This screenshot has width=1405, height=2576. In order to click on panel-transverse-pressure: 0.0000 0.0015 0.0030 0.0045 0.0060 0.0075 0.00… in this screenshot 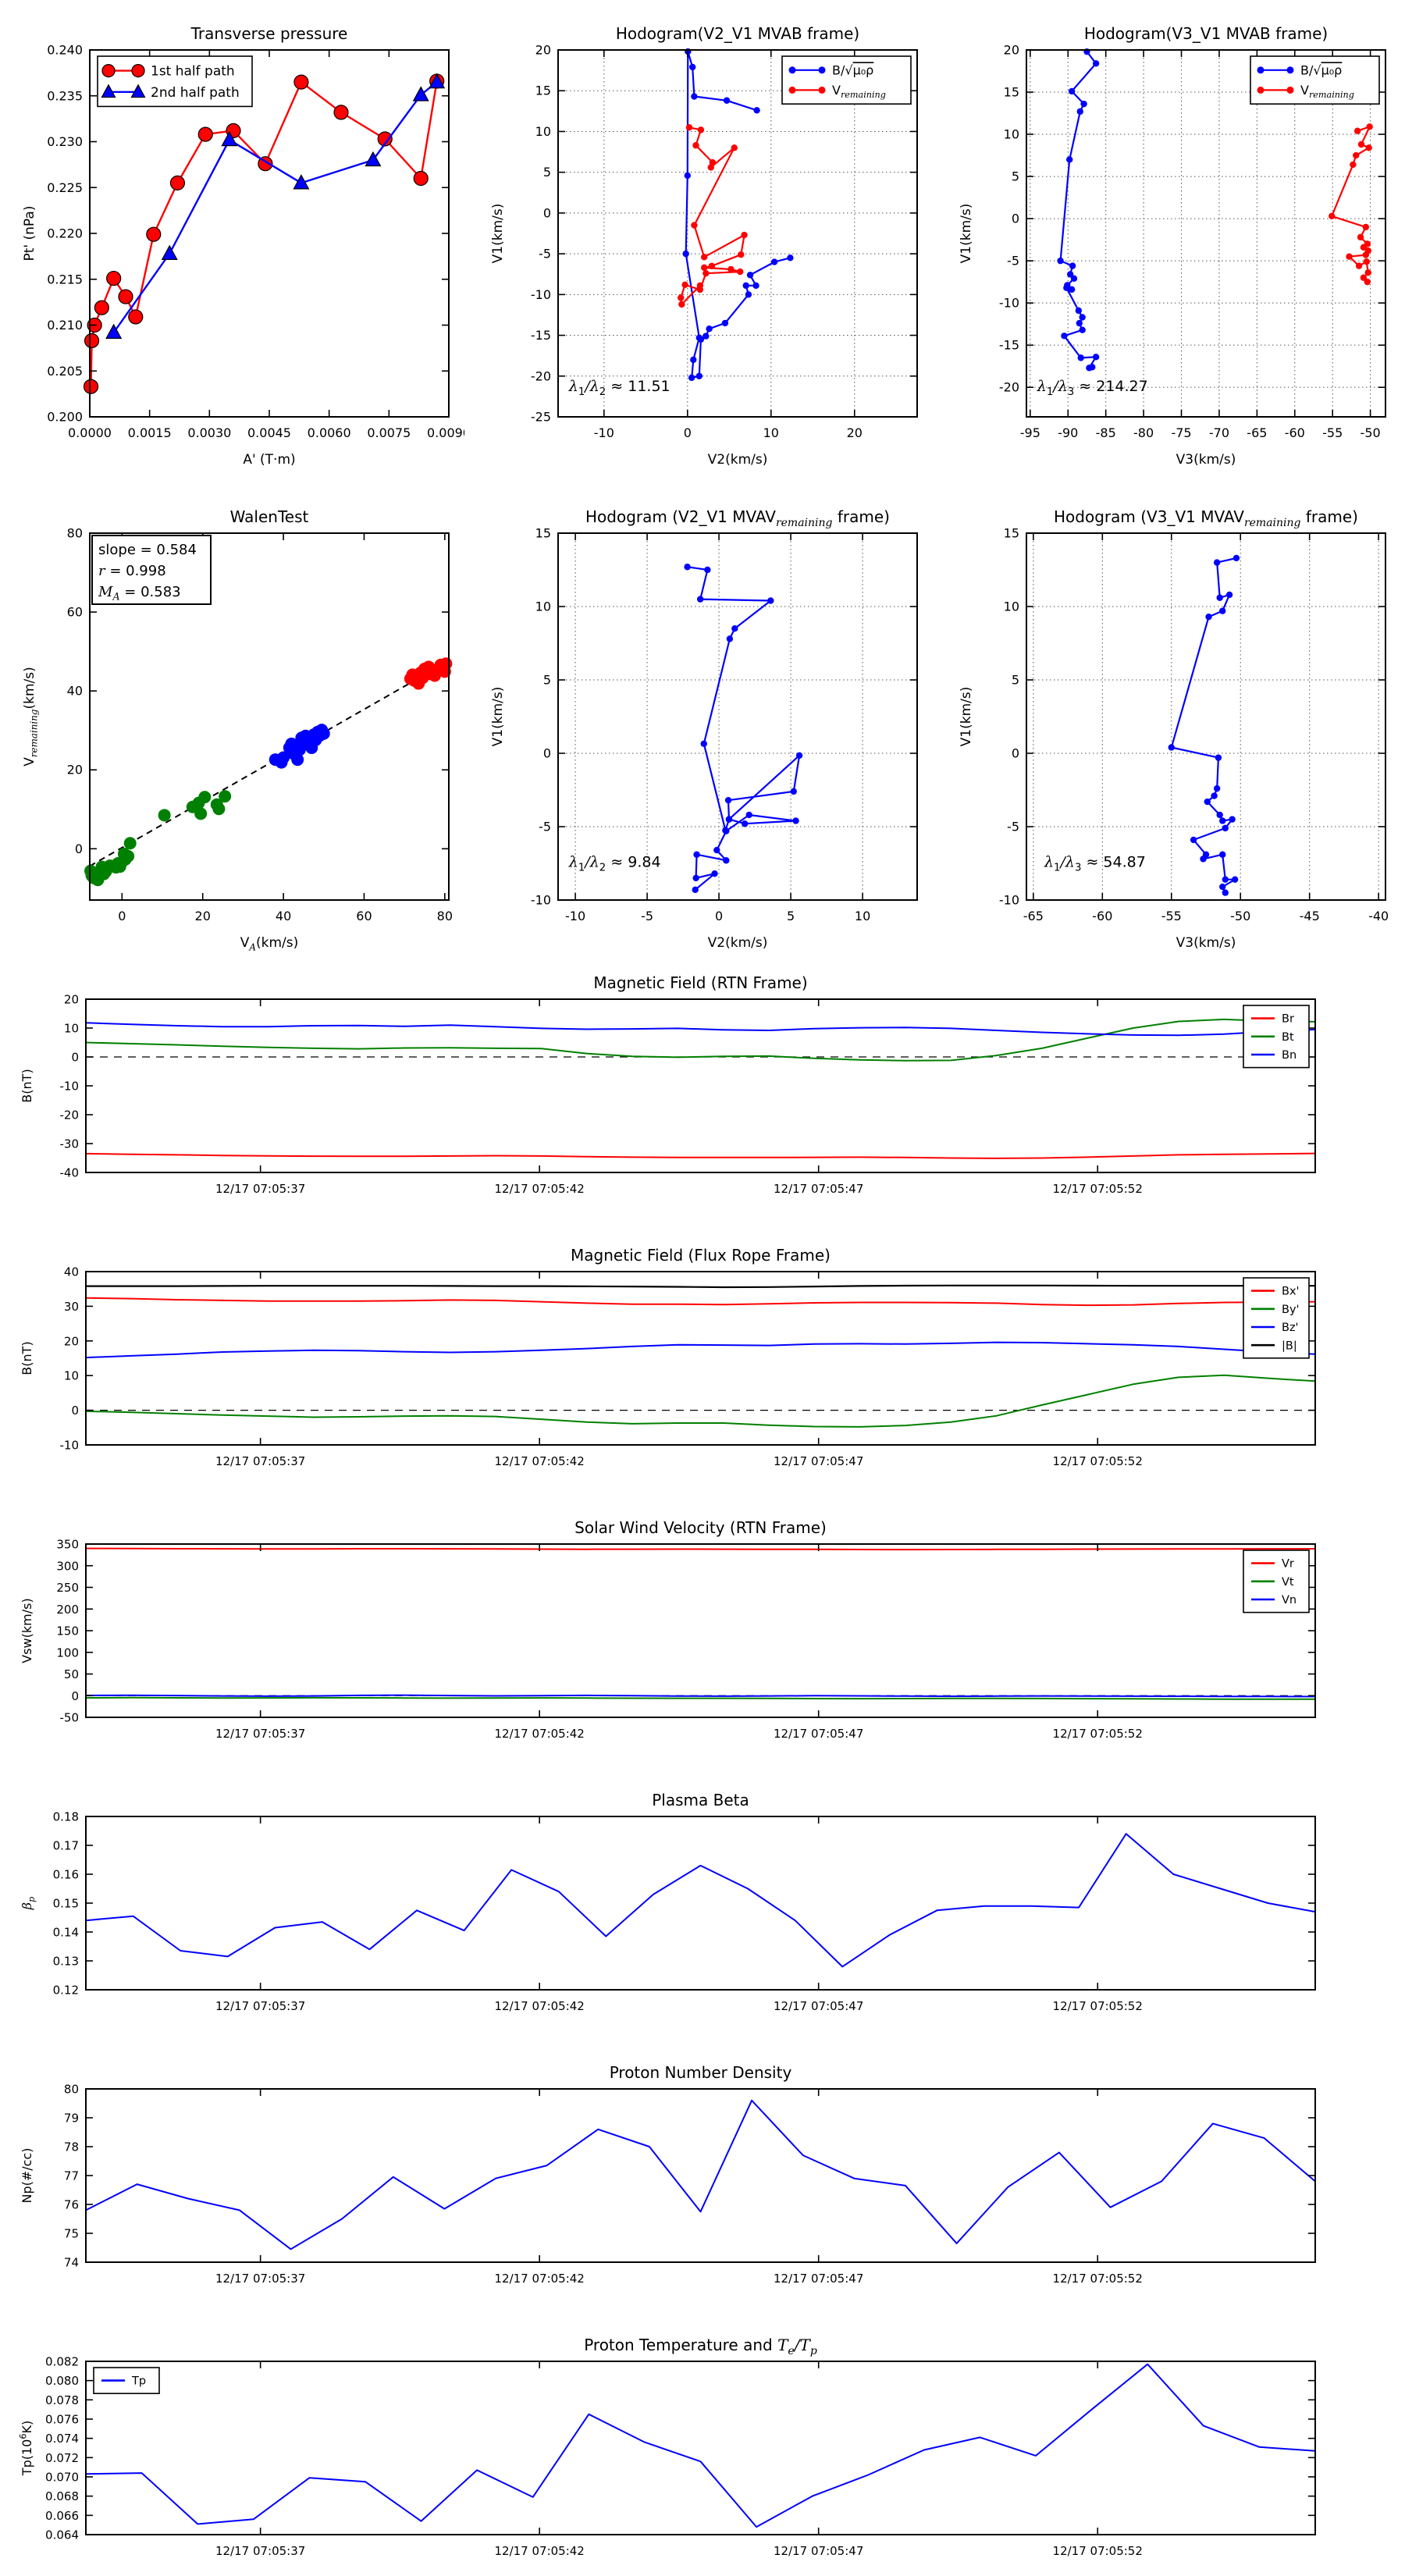, I will do `click(238, 241)`.